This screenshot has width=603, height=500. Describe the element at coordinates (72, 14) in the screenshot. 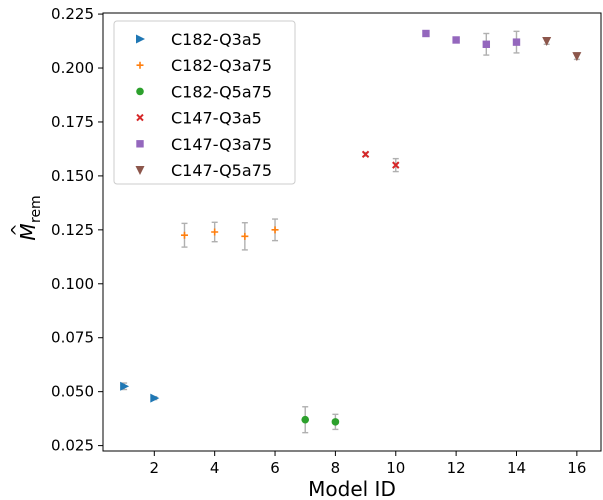

I see `y-tick-label: 0.225` at that location.